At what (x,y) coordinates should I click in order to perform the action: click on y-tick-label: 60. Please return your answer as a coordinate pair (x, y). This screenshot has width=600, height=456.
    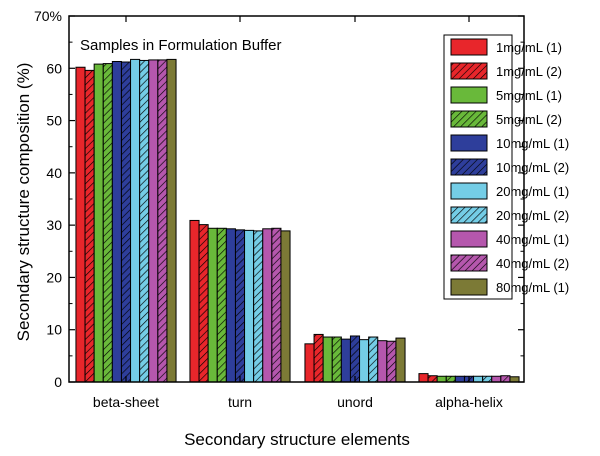
    Looking at the image, I should click on (54, 68).